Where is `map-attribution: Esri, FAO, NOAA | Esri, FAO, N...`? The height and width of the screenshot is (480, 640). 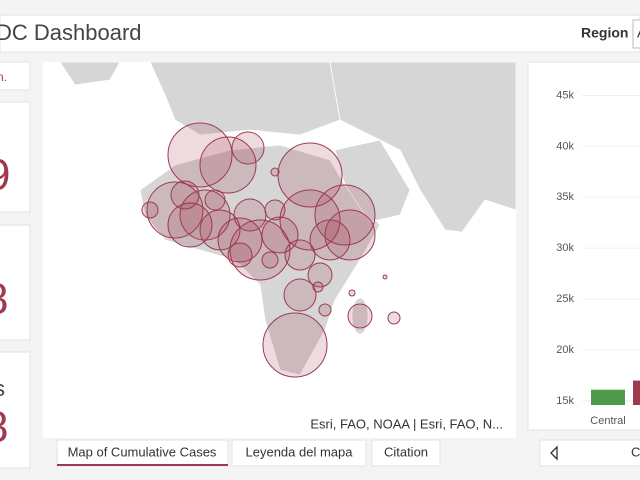 map-attribution: Esri, FAO, NOAA | Esri, FAO, N... is located at coordinates (406, 423).